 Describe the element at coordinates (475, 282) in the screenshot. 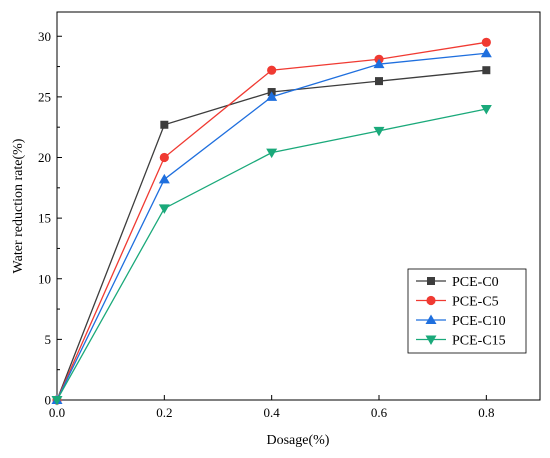

I see `legend-label: PCE-C0` at that location.